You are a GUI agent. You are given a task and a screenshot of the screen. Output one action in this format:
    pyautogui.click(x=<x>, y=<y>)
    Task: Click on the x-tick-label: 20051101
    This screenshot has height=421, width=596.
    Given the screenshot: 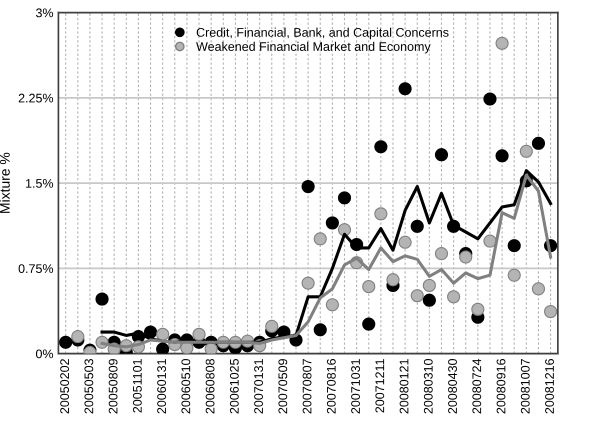 What is the action you would take?
    pyautogui.click(x=137, y=386)
    